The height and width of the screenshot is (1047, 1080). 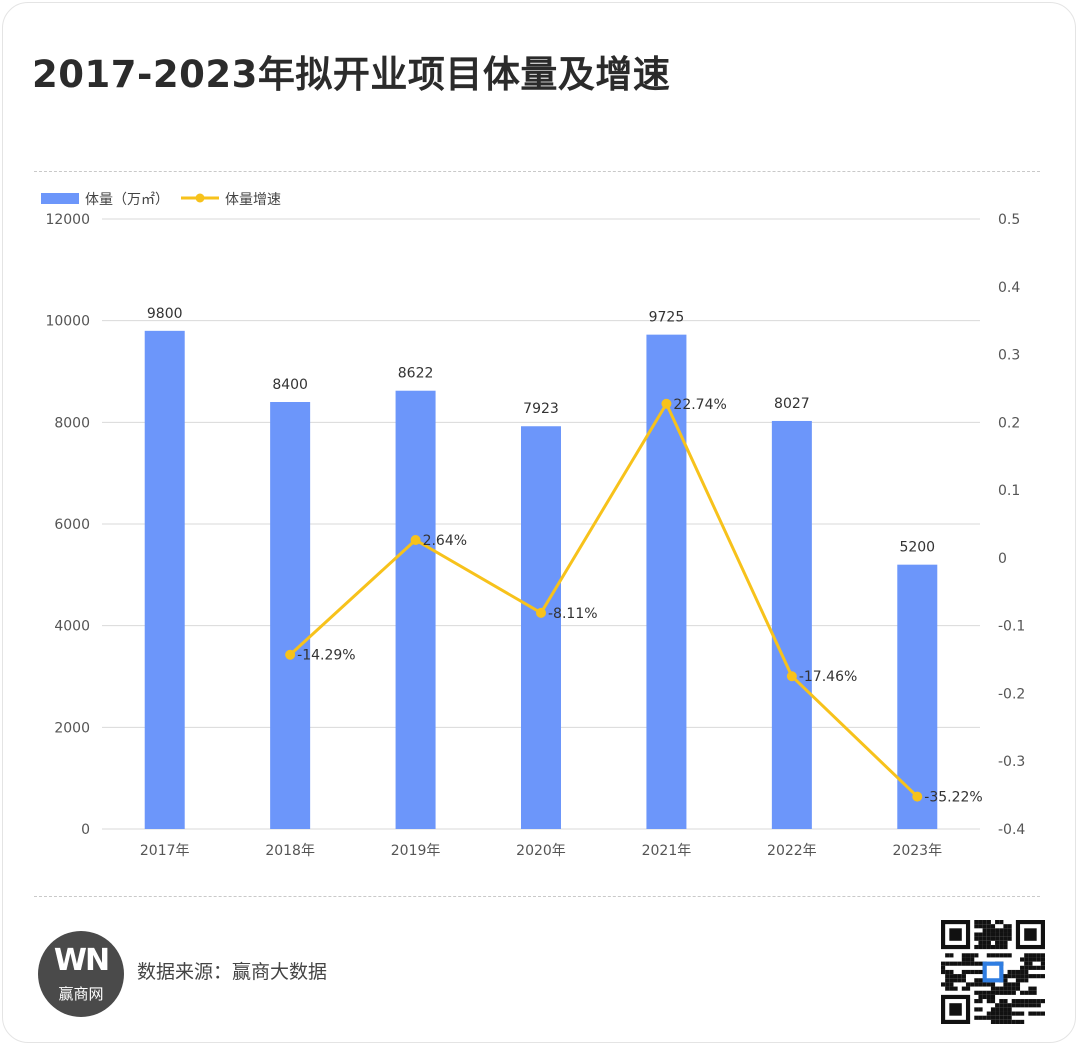 What do you see at coordinates (1009, 220) in the screenshot?
I see `y-right-tick-label: 0.5` at bounding box center [1009, 220].